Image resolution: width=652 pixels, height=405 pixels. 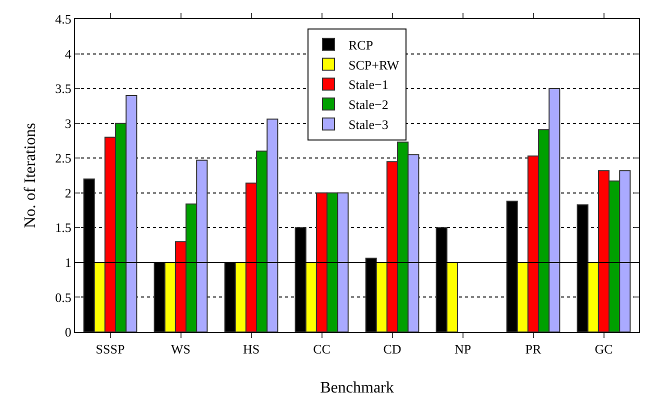 I want to click on y-axis-title: No. of Iterations, so click(x=31, y=175).